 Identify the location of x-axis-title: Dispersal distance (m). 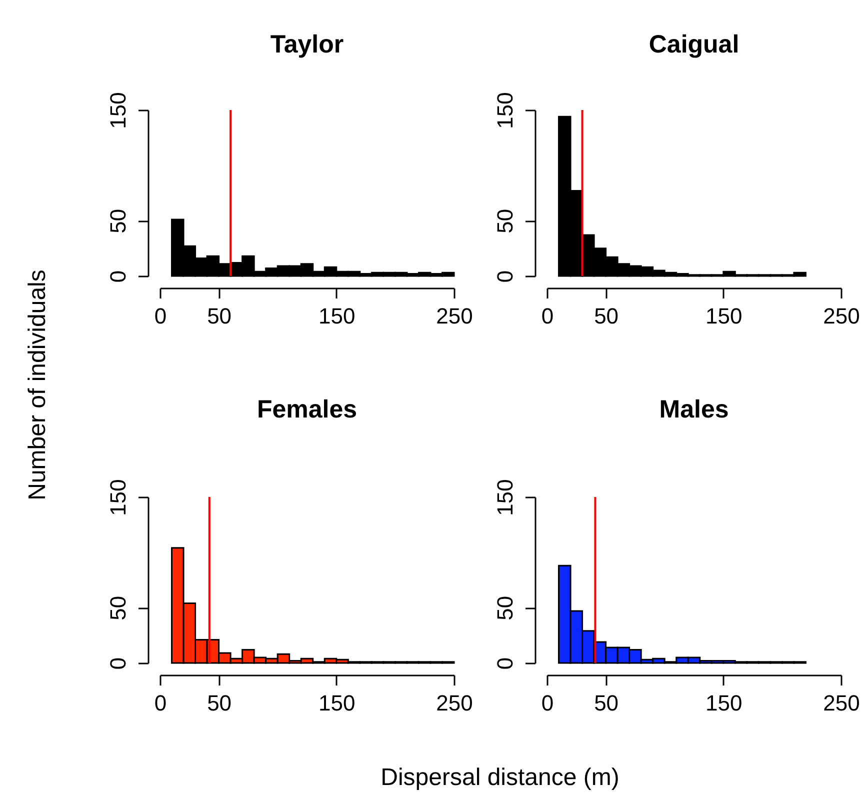
(500, 778).